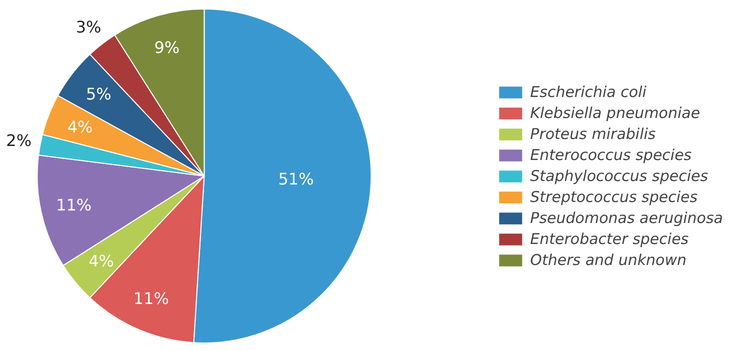 Image resolution: width=733 pixels, height=351 pixels. Describe the element at coordinates (614, 197) in the screenshot. I see `legend-label: Streptococcus species` at that location.